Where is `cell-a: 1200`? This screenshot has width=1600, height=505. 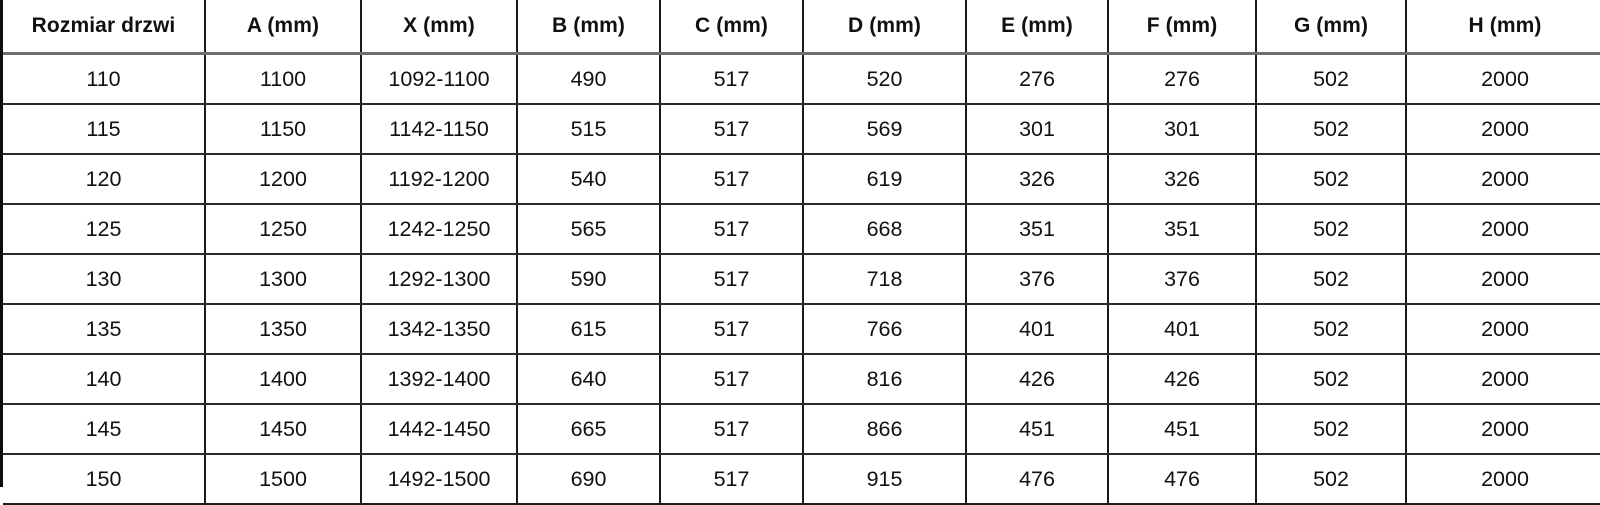 cell-a: 1200 is located at coordinates (283, 179).